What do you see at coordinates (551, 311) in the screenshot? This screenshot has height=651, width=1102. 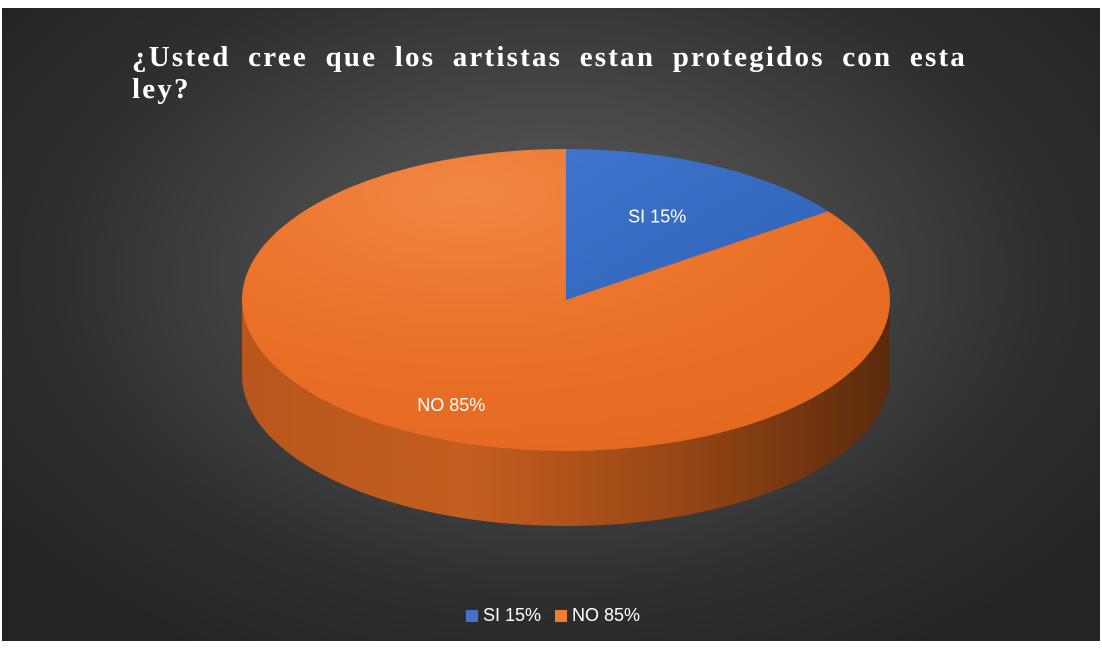 I see `pie-labels: SI 15% NO 85%` at bounding box center [551, 311].